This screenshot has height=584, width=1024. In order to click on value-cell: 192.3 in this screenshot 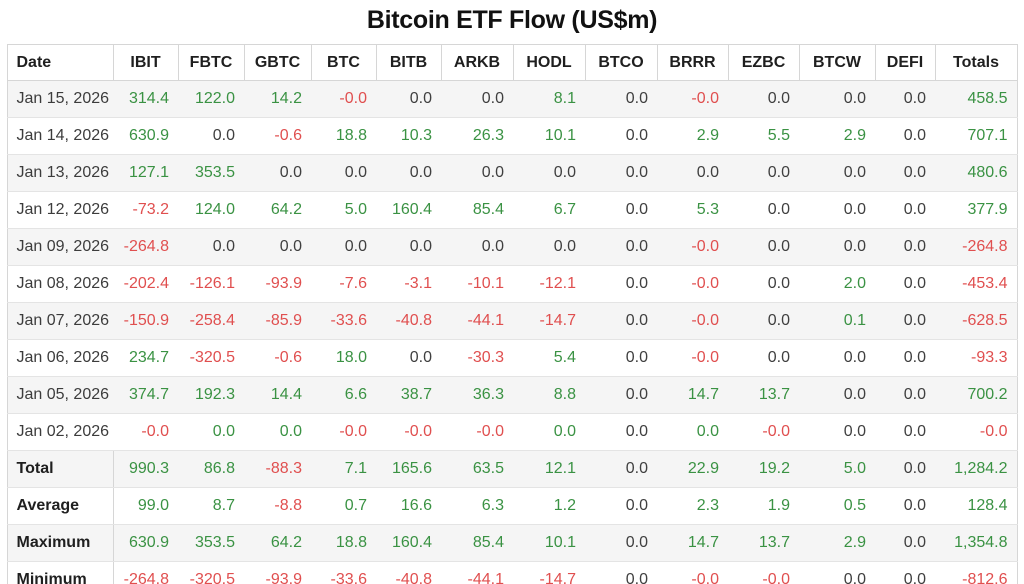, I will do `click(211, 395)`.